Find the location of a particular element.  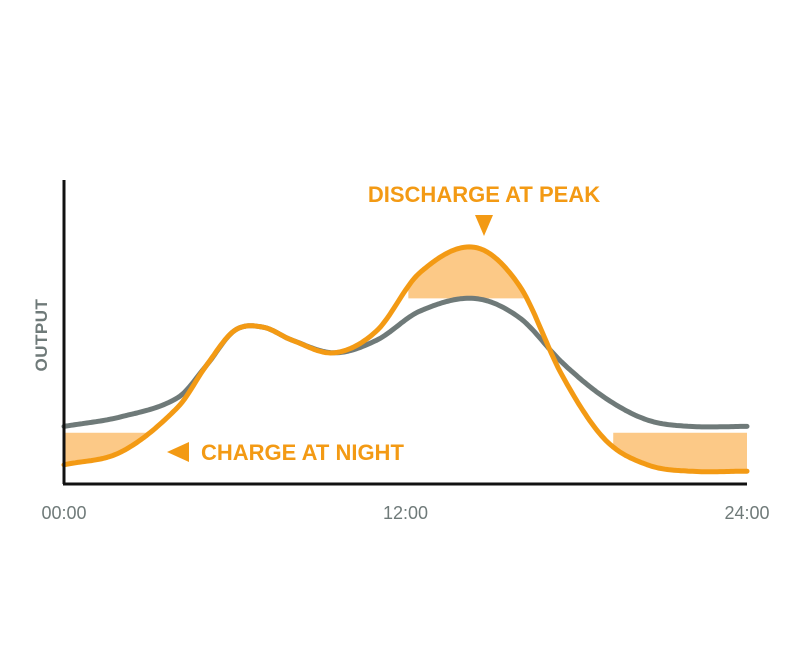

charge-arrow-icon is located at coordinates (178, 452).